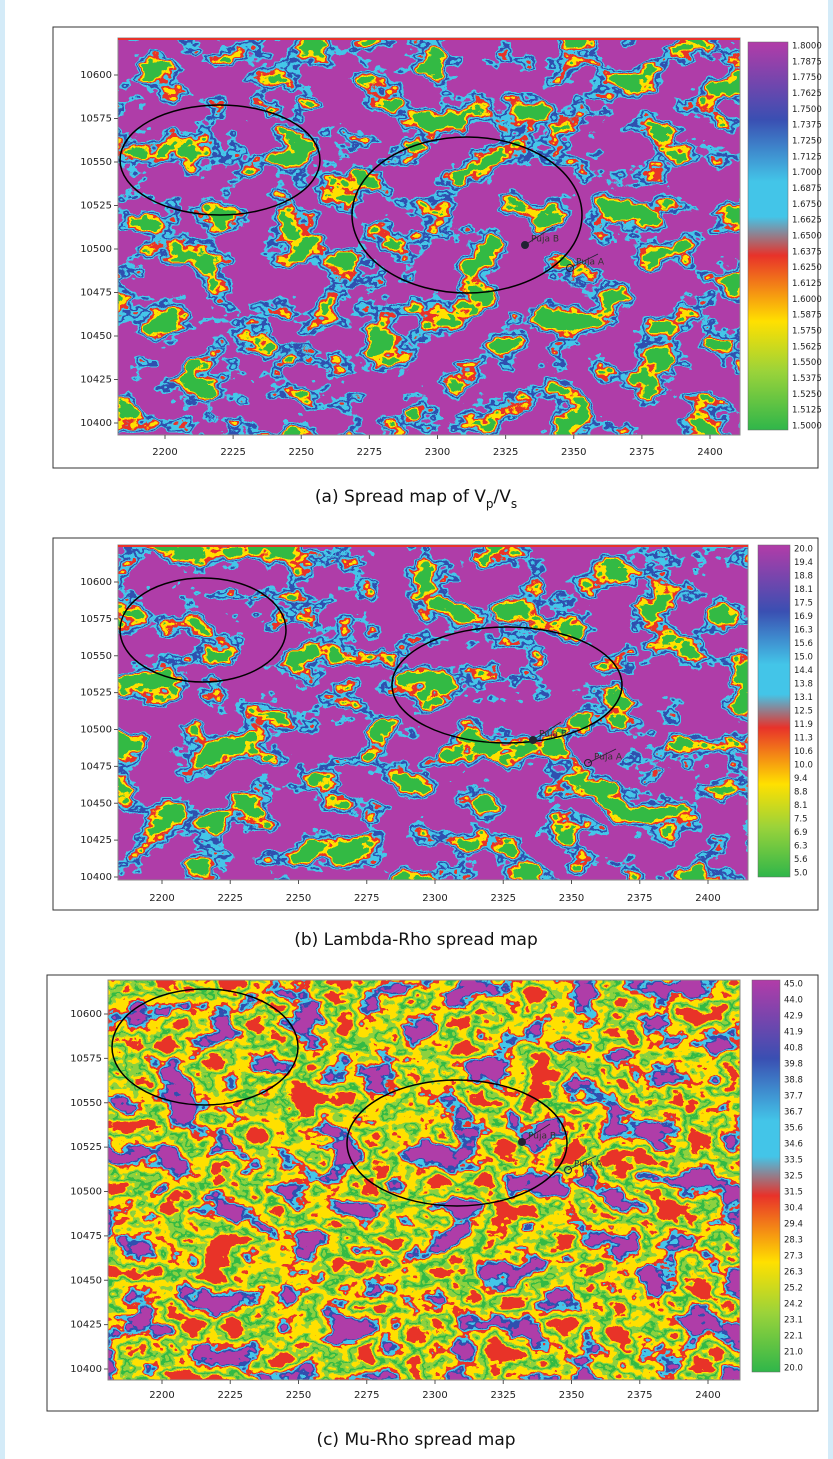 This screenshot has width=833, height=1459. Describe the element at coordinates (793, 1145) in the screenshot. I see `colorbar-label: 34.6` at that location.